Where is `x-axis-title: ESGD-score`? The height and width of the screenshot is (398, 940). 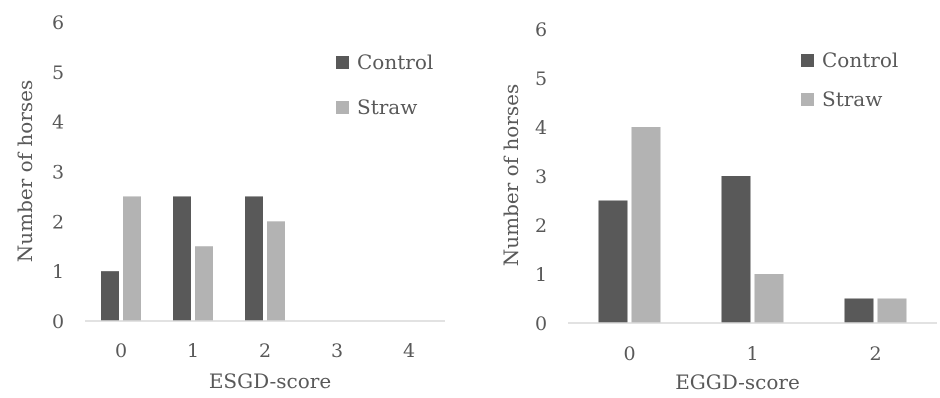
x-axis-title: ESGD-score is located at coordinates (270, 381).